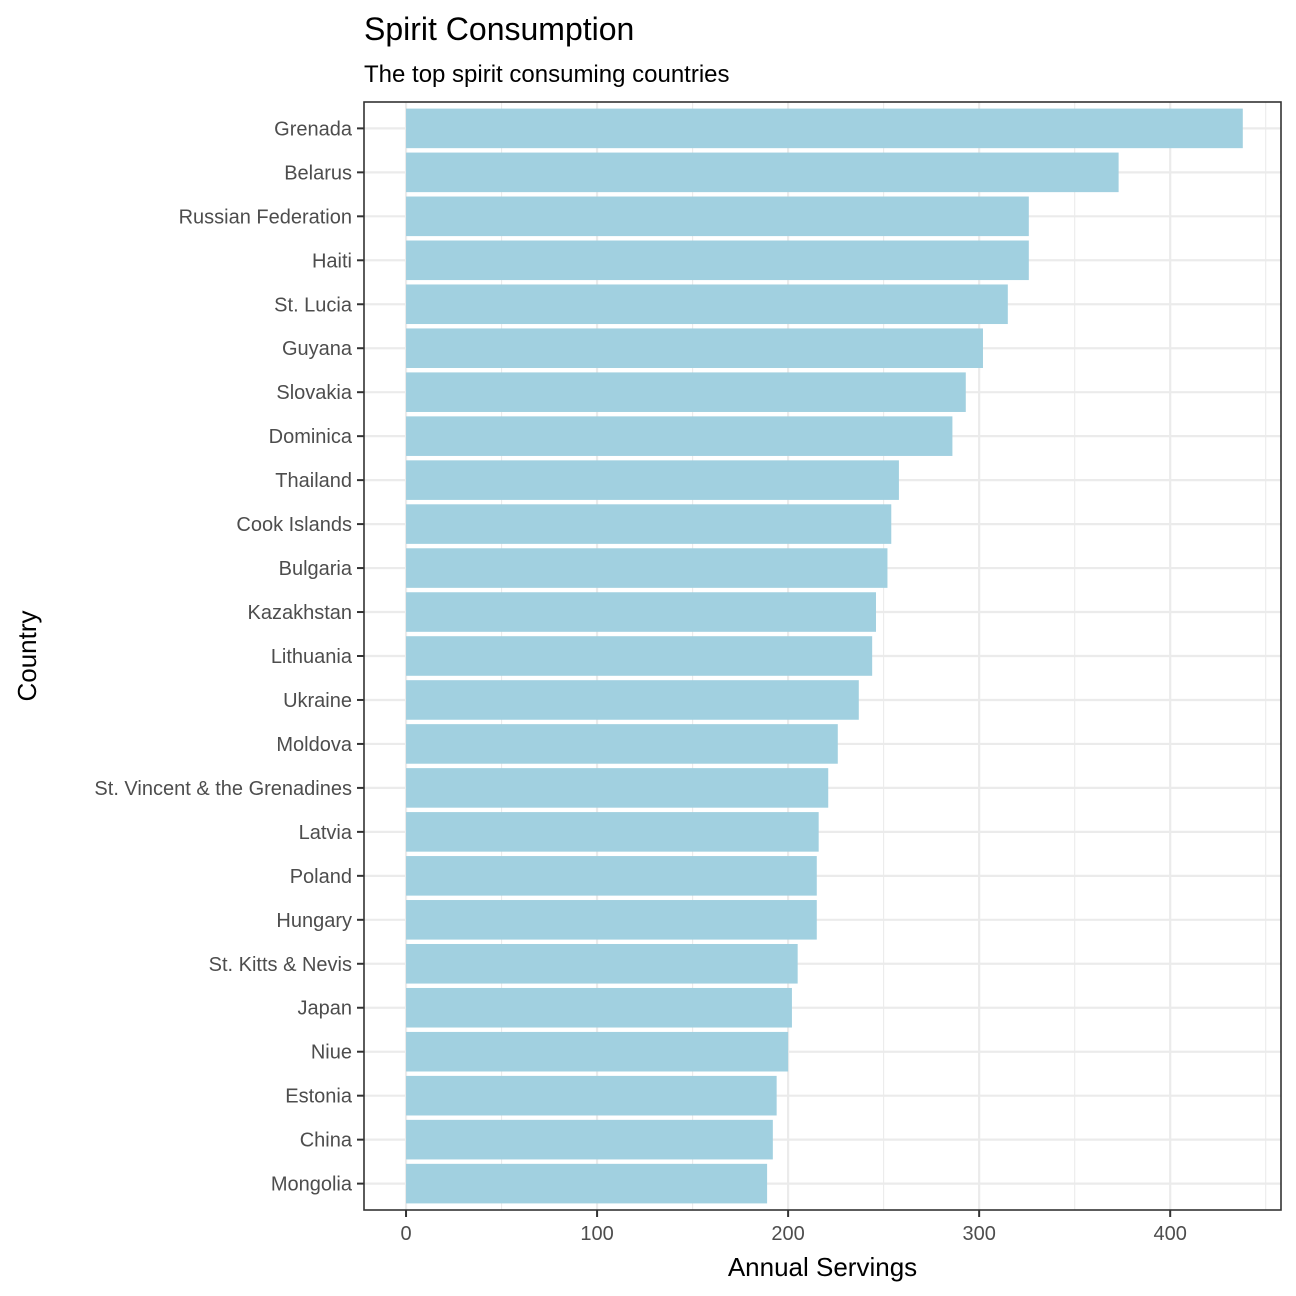 The height and width of the screenshot is (1296, 1296). Describe the element at coordinates (299, 613) in the screenshot. I see `y-tick-label: Kazakhstan` at that location.